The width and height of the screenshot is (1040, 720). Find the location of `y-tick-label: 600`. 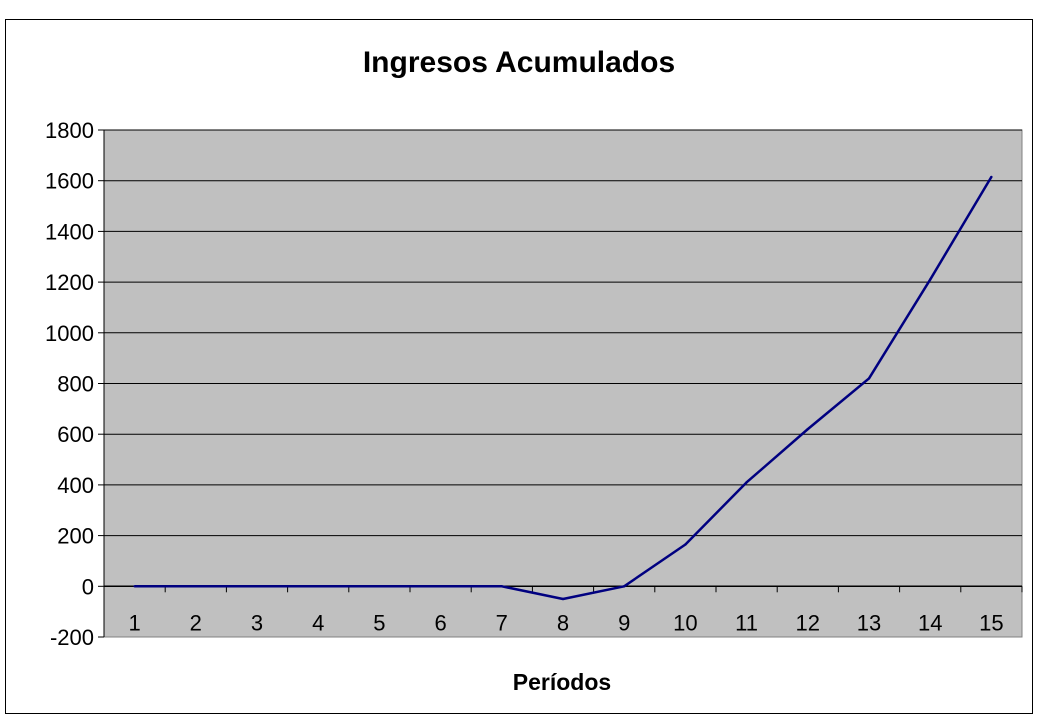

y-tick-label: 600 is located at coordinates (75, 434).